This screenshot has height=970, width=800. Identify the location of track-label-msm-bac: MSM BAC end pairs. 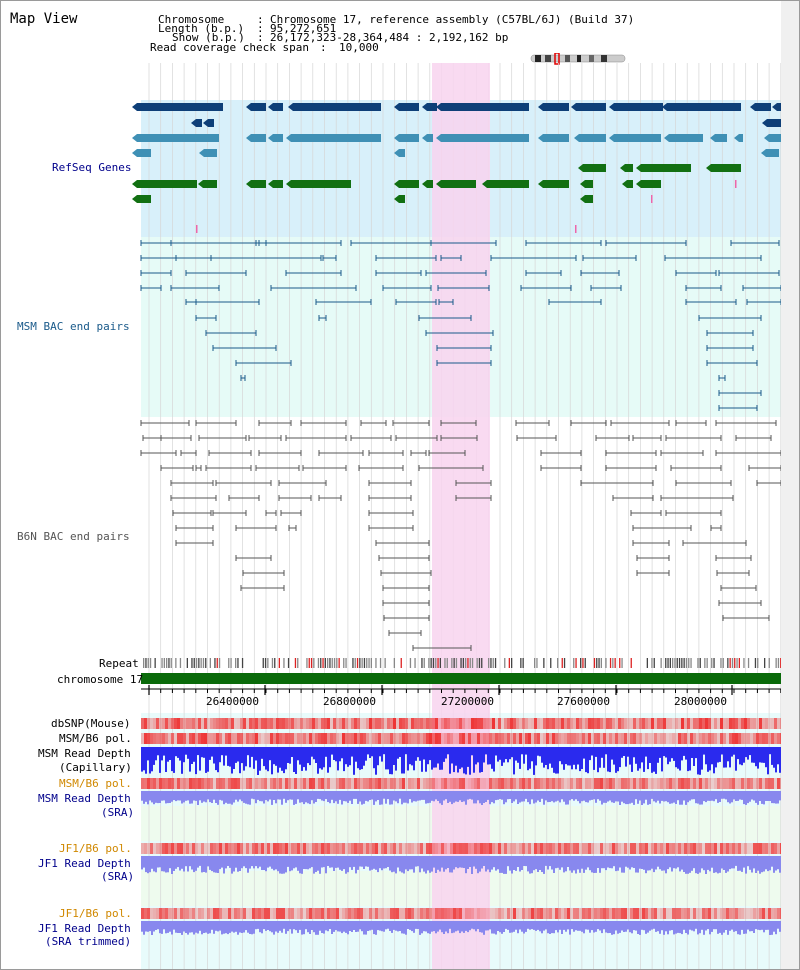
(73, 326).